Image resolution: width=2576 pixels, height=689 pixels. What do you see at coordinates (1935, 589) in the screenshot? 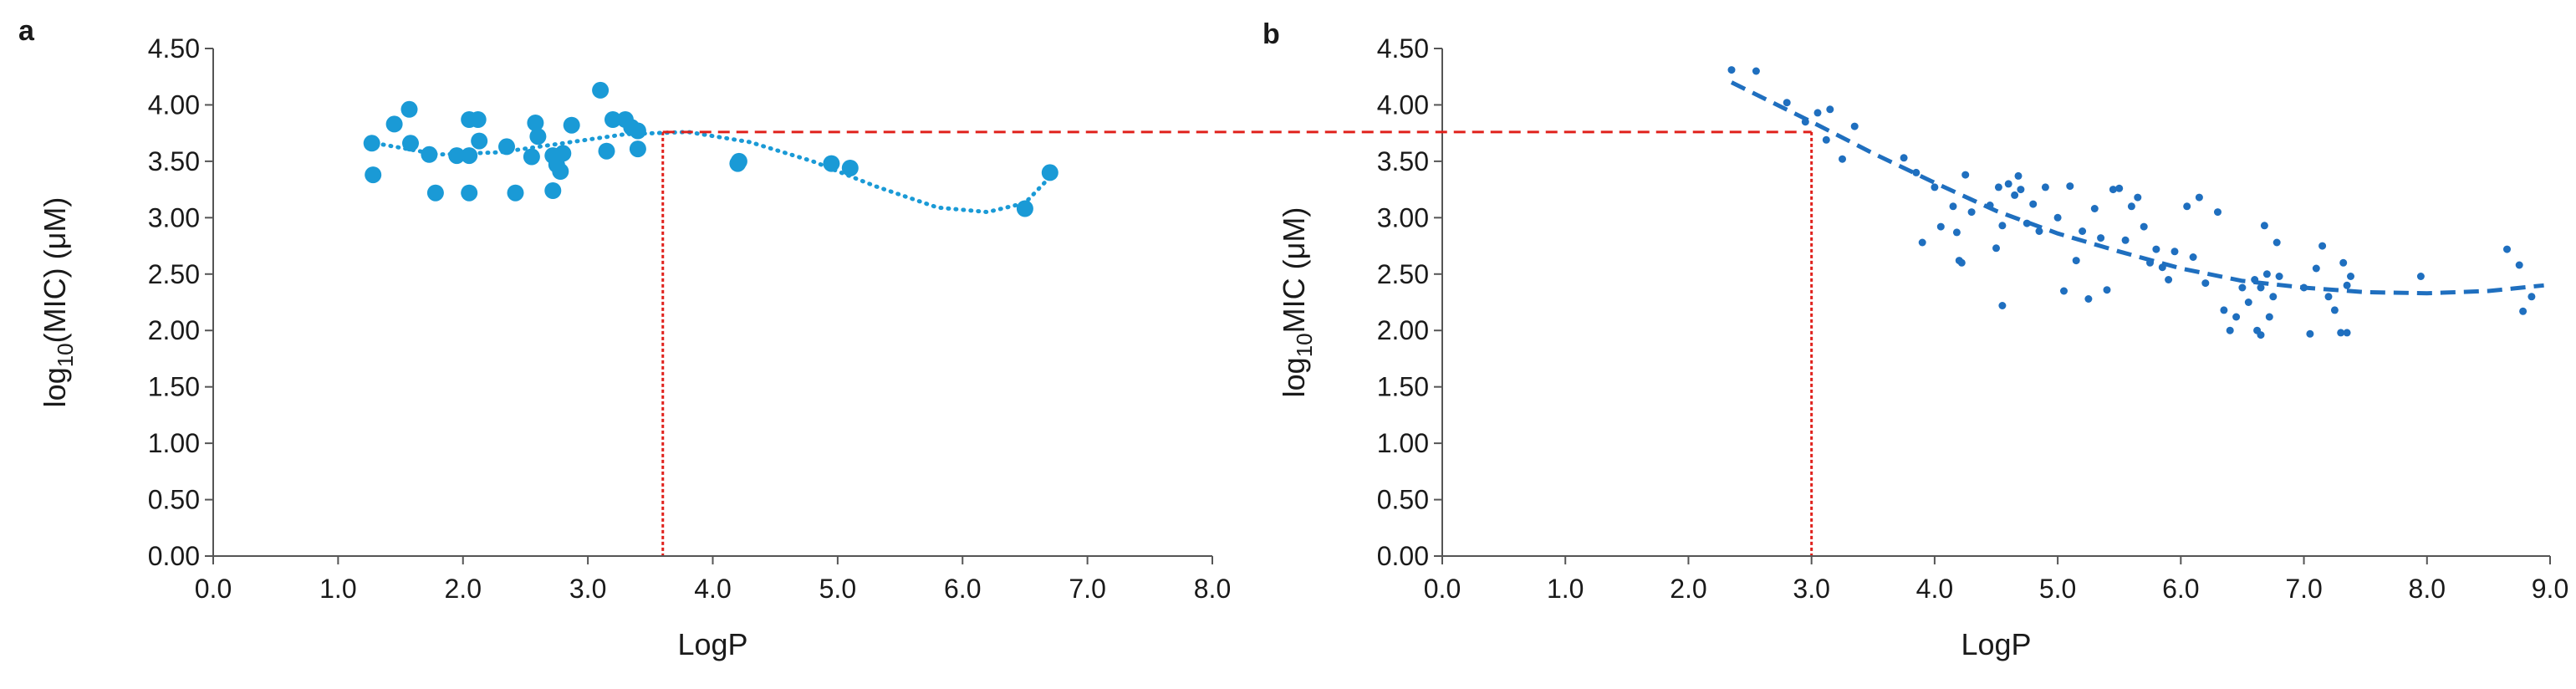
I see `panel-b-x-tick-label: 4.0` at bounding box center [1935, 589].